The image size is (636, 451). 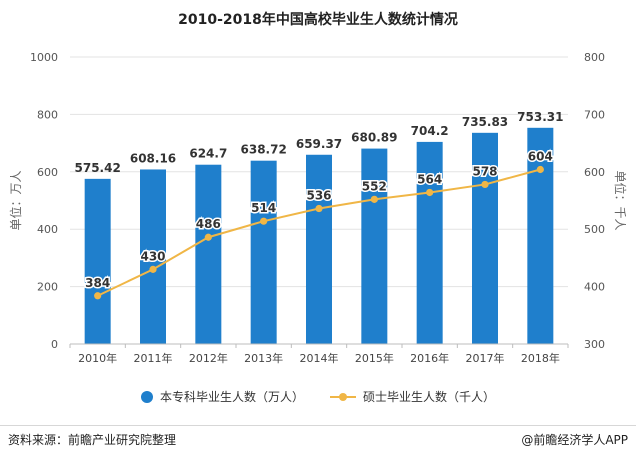 I want to click on chart-title: 2010-2018年中国高校毕业生人数统计情况, so click(x=318, y=20).